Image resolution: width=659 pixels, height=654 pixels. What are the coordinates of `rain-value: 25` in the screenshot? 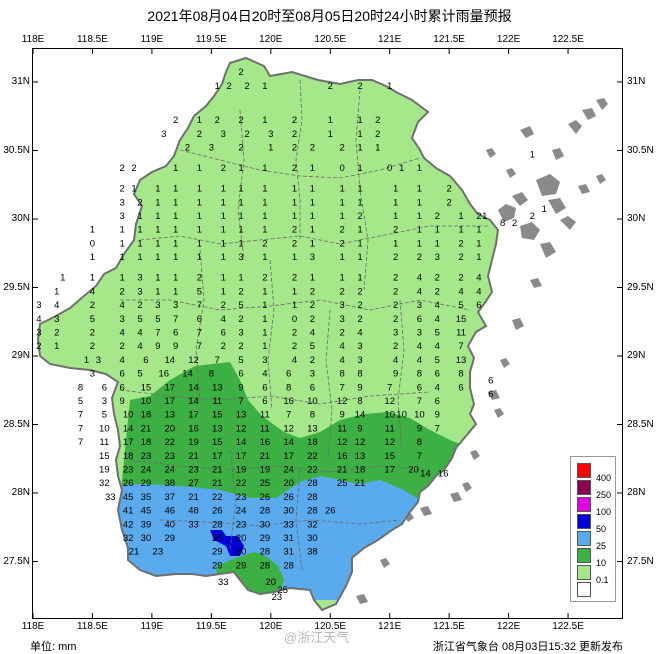 It's located at (342, 483).